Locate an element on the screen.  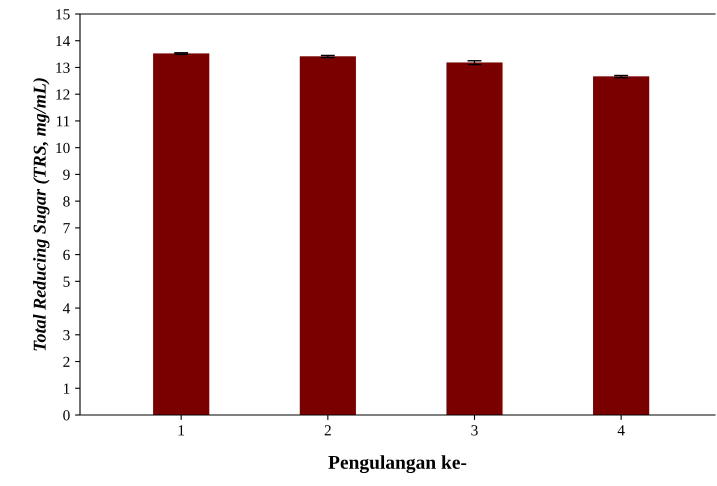
y-tick-label: 10 is located at coordinates (63, 148).